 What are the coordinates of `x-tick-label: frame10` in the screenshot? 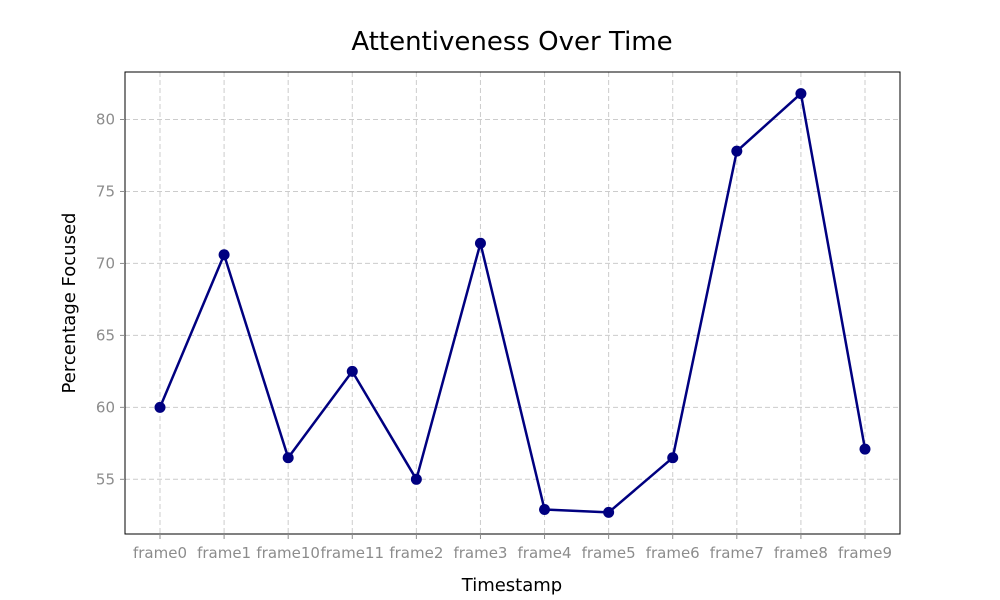 It's located at (288, 553).